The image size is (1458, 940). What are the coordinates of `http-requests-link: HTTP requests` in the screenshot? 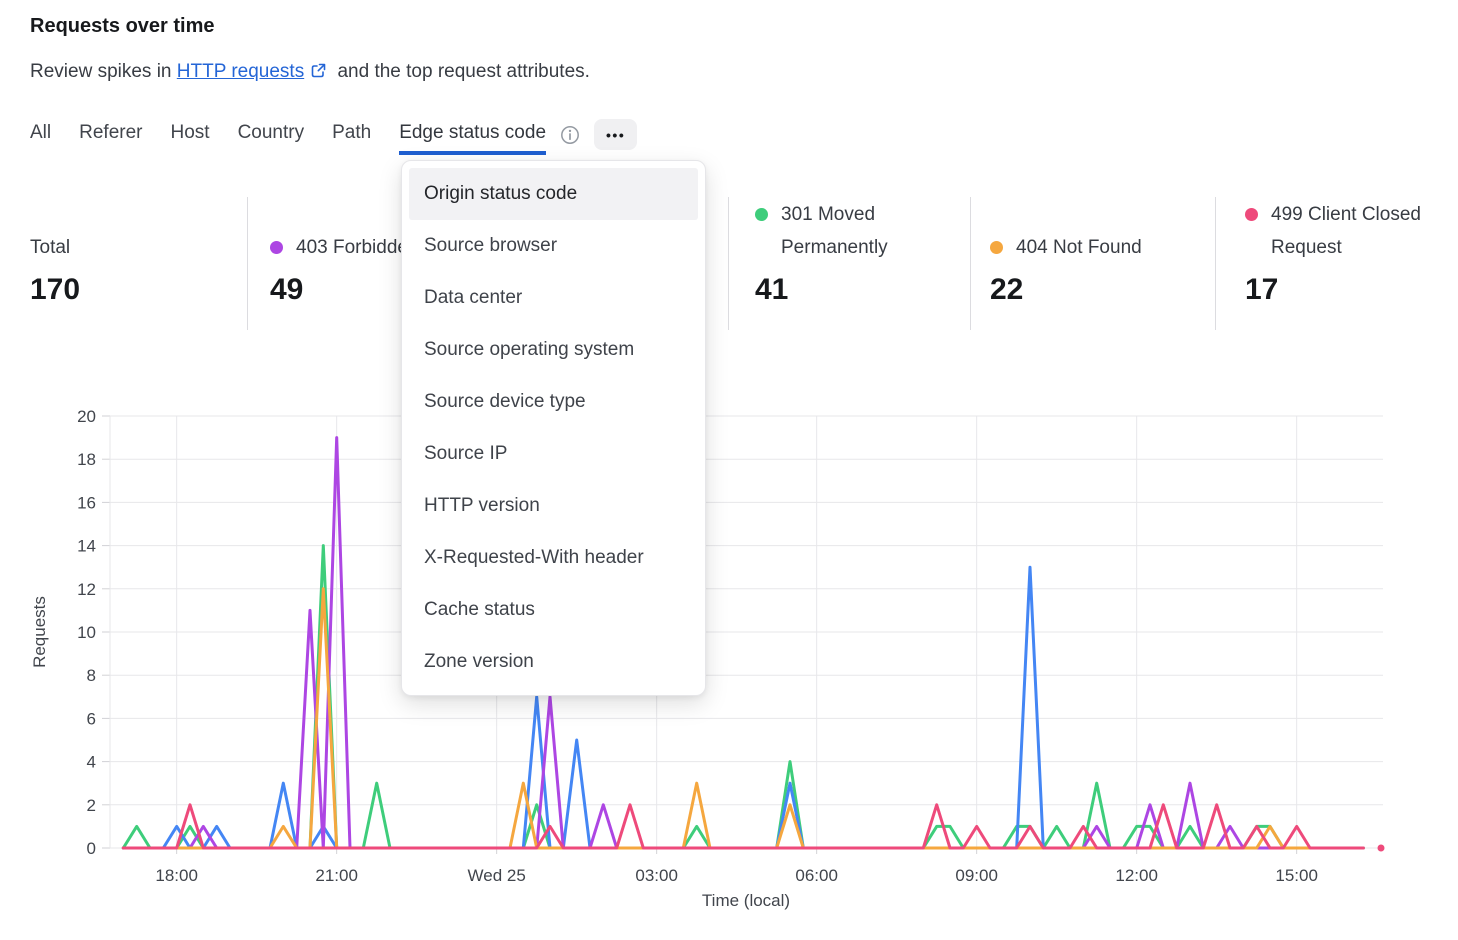 It's located at (240, 71).